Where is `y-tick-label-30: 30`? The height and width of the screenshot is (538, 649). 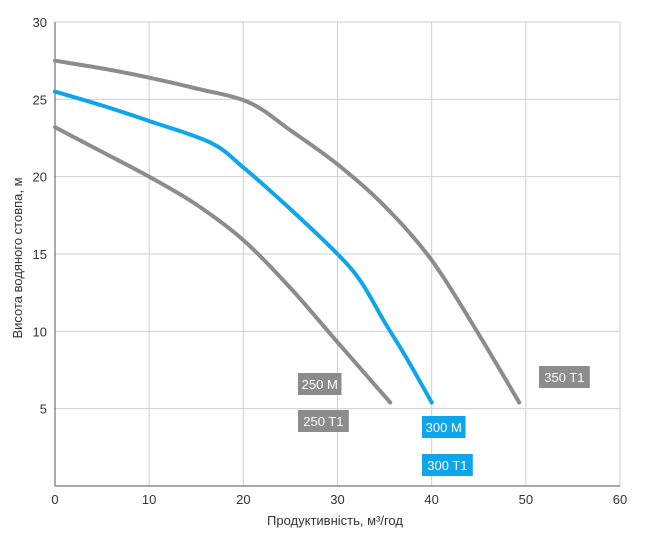
y-tick-label-30: 30 is located at coordinates (40, 22).